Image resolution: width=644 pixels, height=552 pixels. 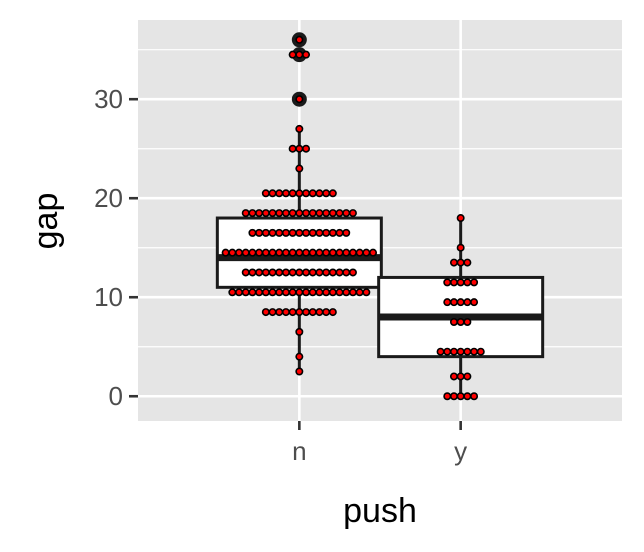 I want to click on y-tick-label: 10, so click(x=108, y=297).